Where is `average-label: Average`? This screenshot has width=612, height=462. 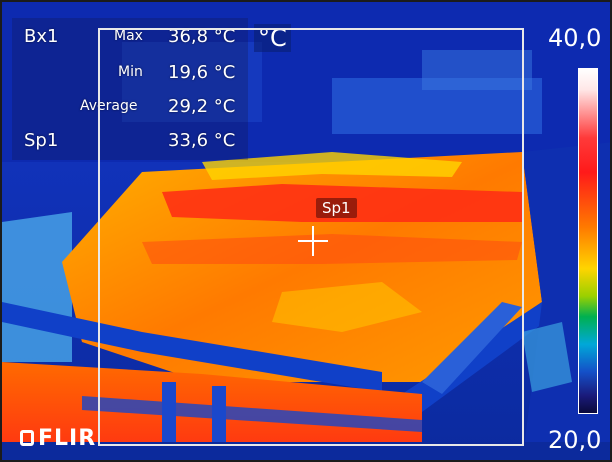
average-label: Average is located at coordinates (109, 106).